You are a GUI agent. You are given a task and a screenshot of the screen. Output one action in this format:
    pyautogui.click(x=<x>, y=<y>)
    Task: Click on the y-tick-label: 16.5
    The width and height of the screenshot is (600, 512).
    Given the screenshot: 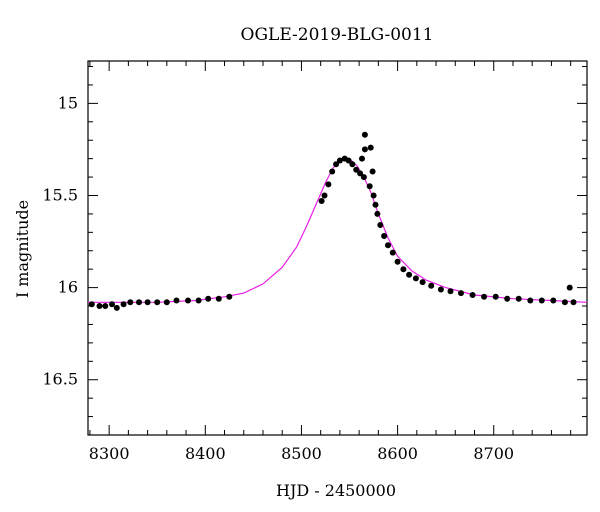 What is the action you would take?
    pyautogui.click(x=60, y=379)
    